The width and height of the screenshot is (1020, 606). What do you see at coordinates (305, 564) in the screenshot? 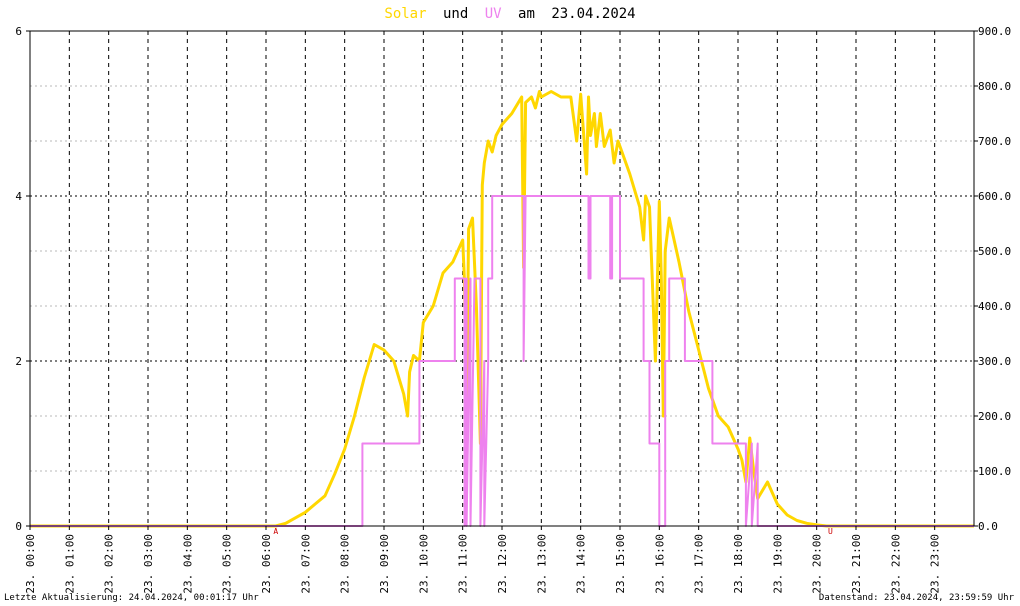
I see `x-tick-label-7: 23. 07:00` at bounding box center [305, 564].